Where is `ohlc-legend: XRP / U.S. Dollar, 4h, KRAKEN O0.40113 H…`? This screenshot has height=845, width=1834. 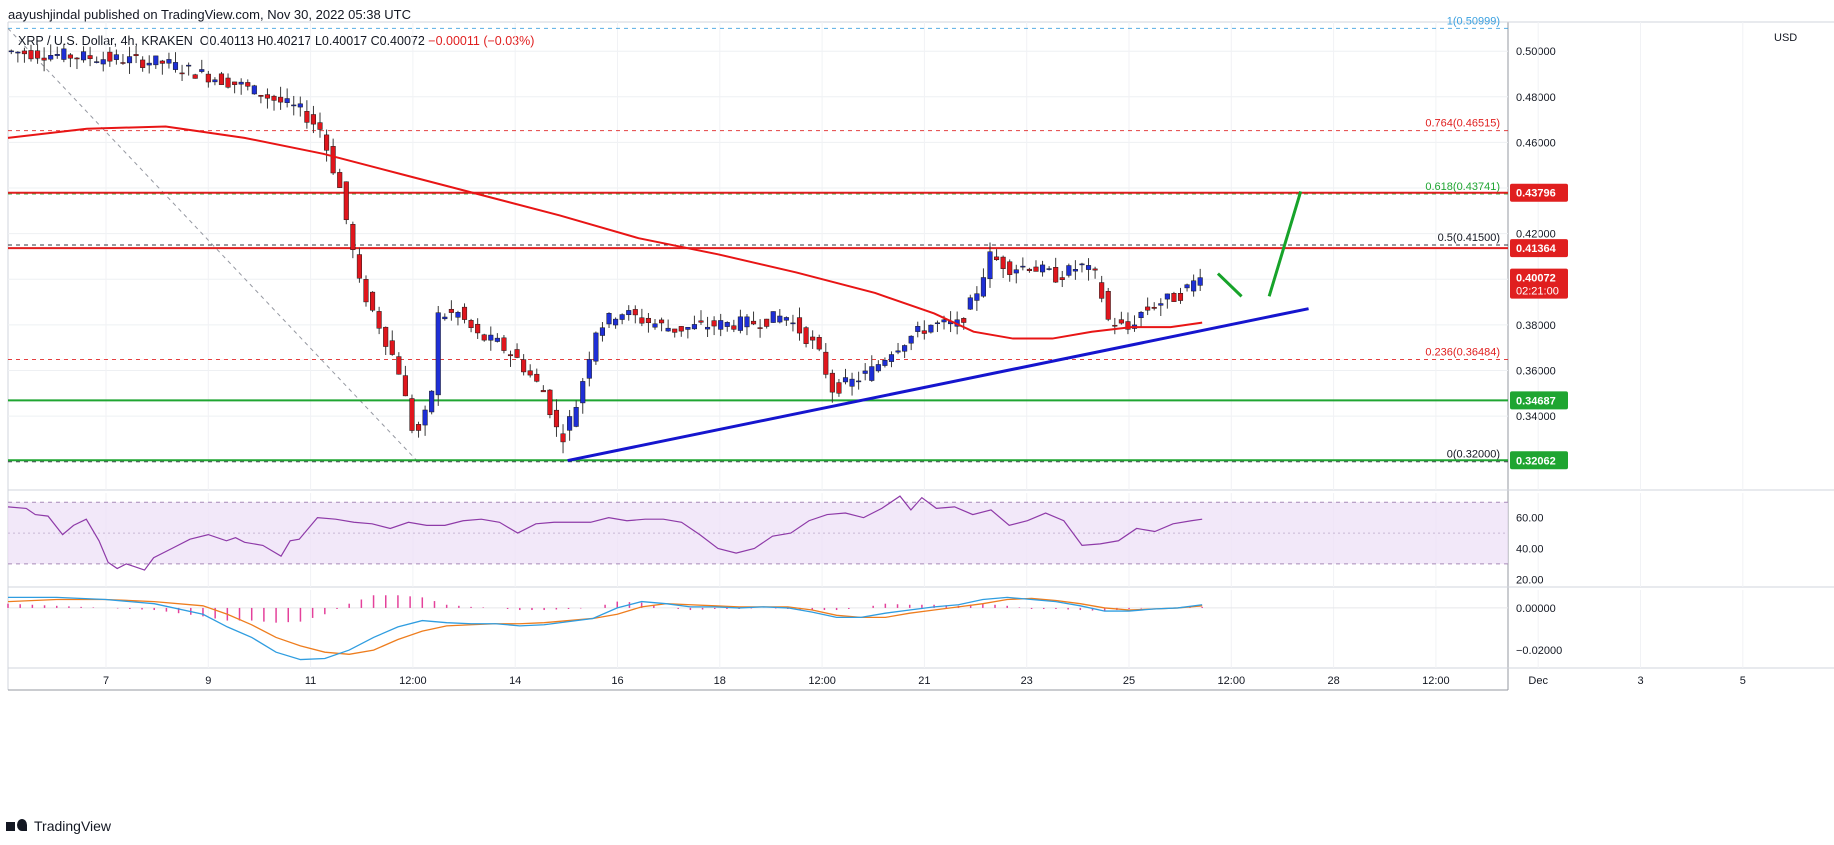 ohlc-legend: XRP / U.S. Dollar, 4h, KRAKEN O0.40113 H… is located at coordinates (276, 41).